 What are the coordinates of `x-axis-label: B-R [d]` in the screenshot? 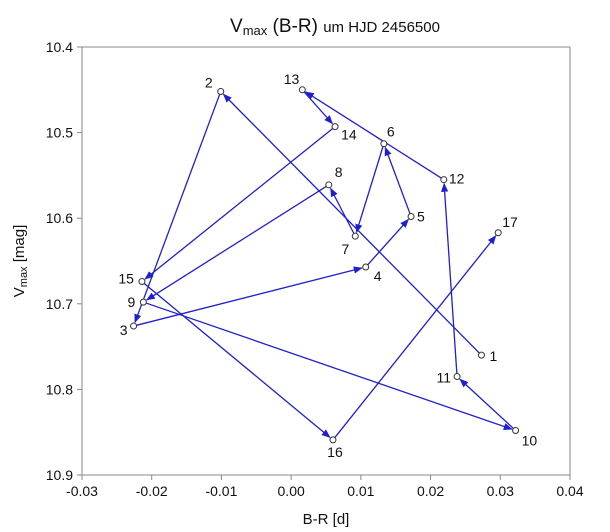 It's located at (326, 519).